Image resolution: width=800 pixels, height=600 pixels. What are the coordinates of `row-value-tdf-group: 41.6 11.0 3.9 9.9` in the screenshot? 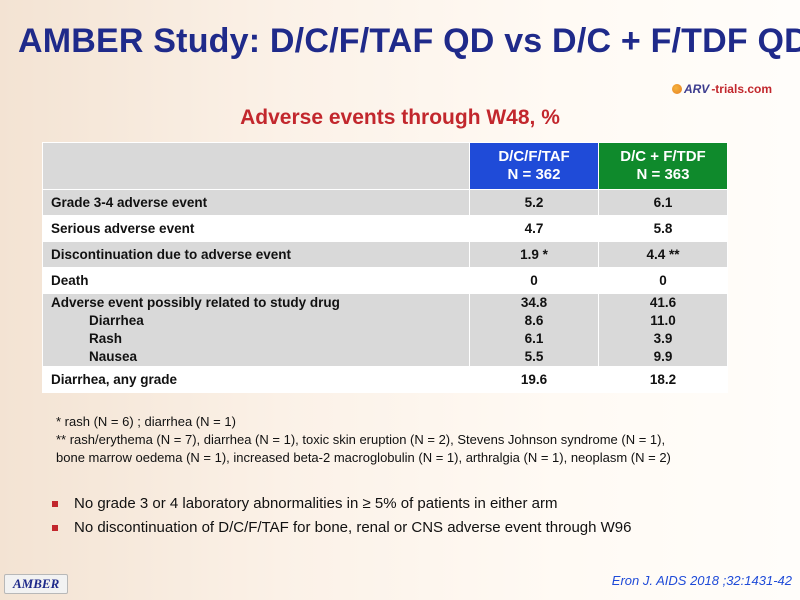 It's located at (663, 330).